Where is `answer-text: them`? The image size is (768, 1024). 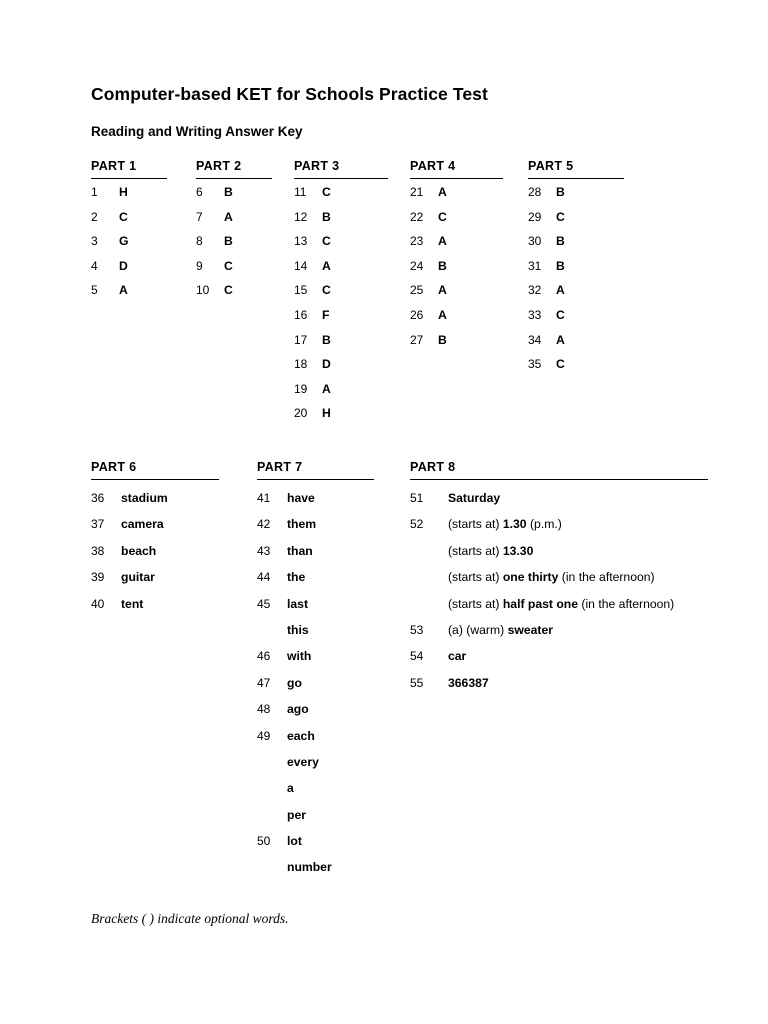 answer-text: them is located at coordinates (301, 524).